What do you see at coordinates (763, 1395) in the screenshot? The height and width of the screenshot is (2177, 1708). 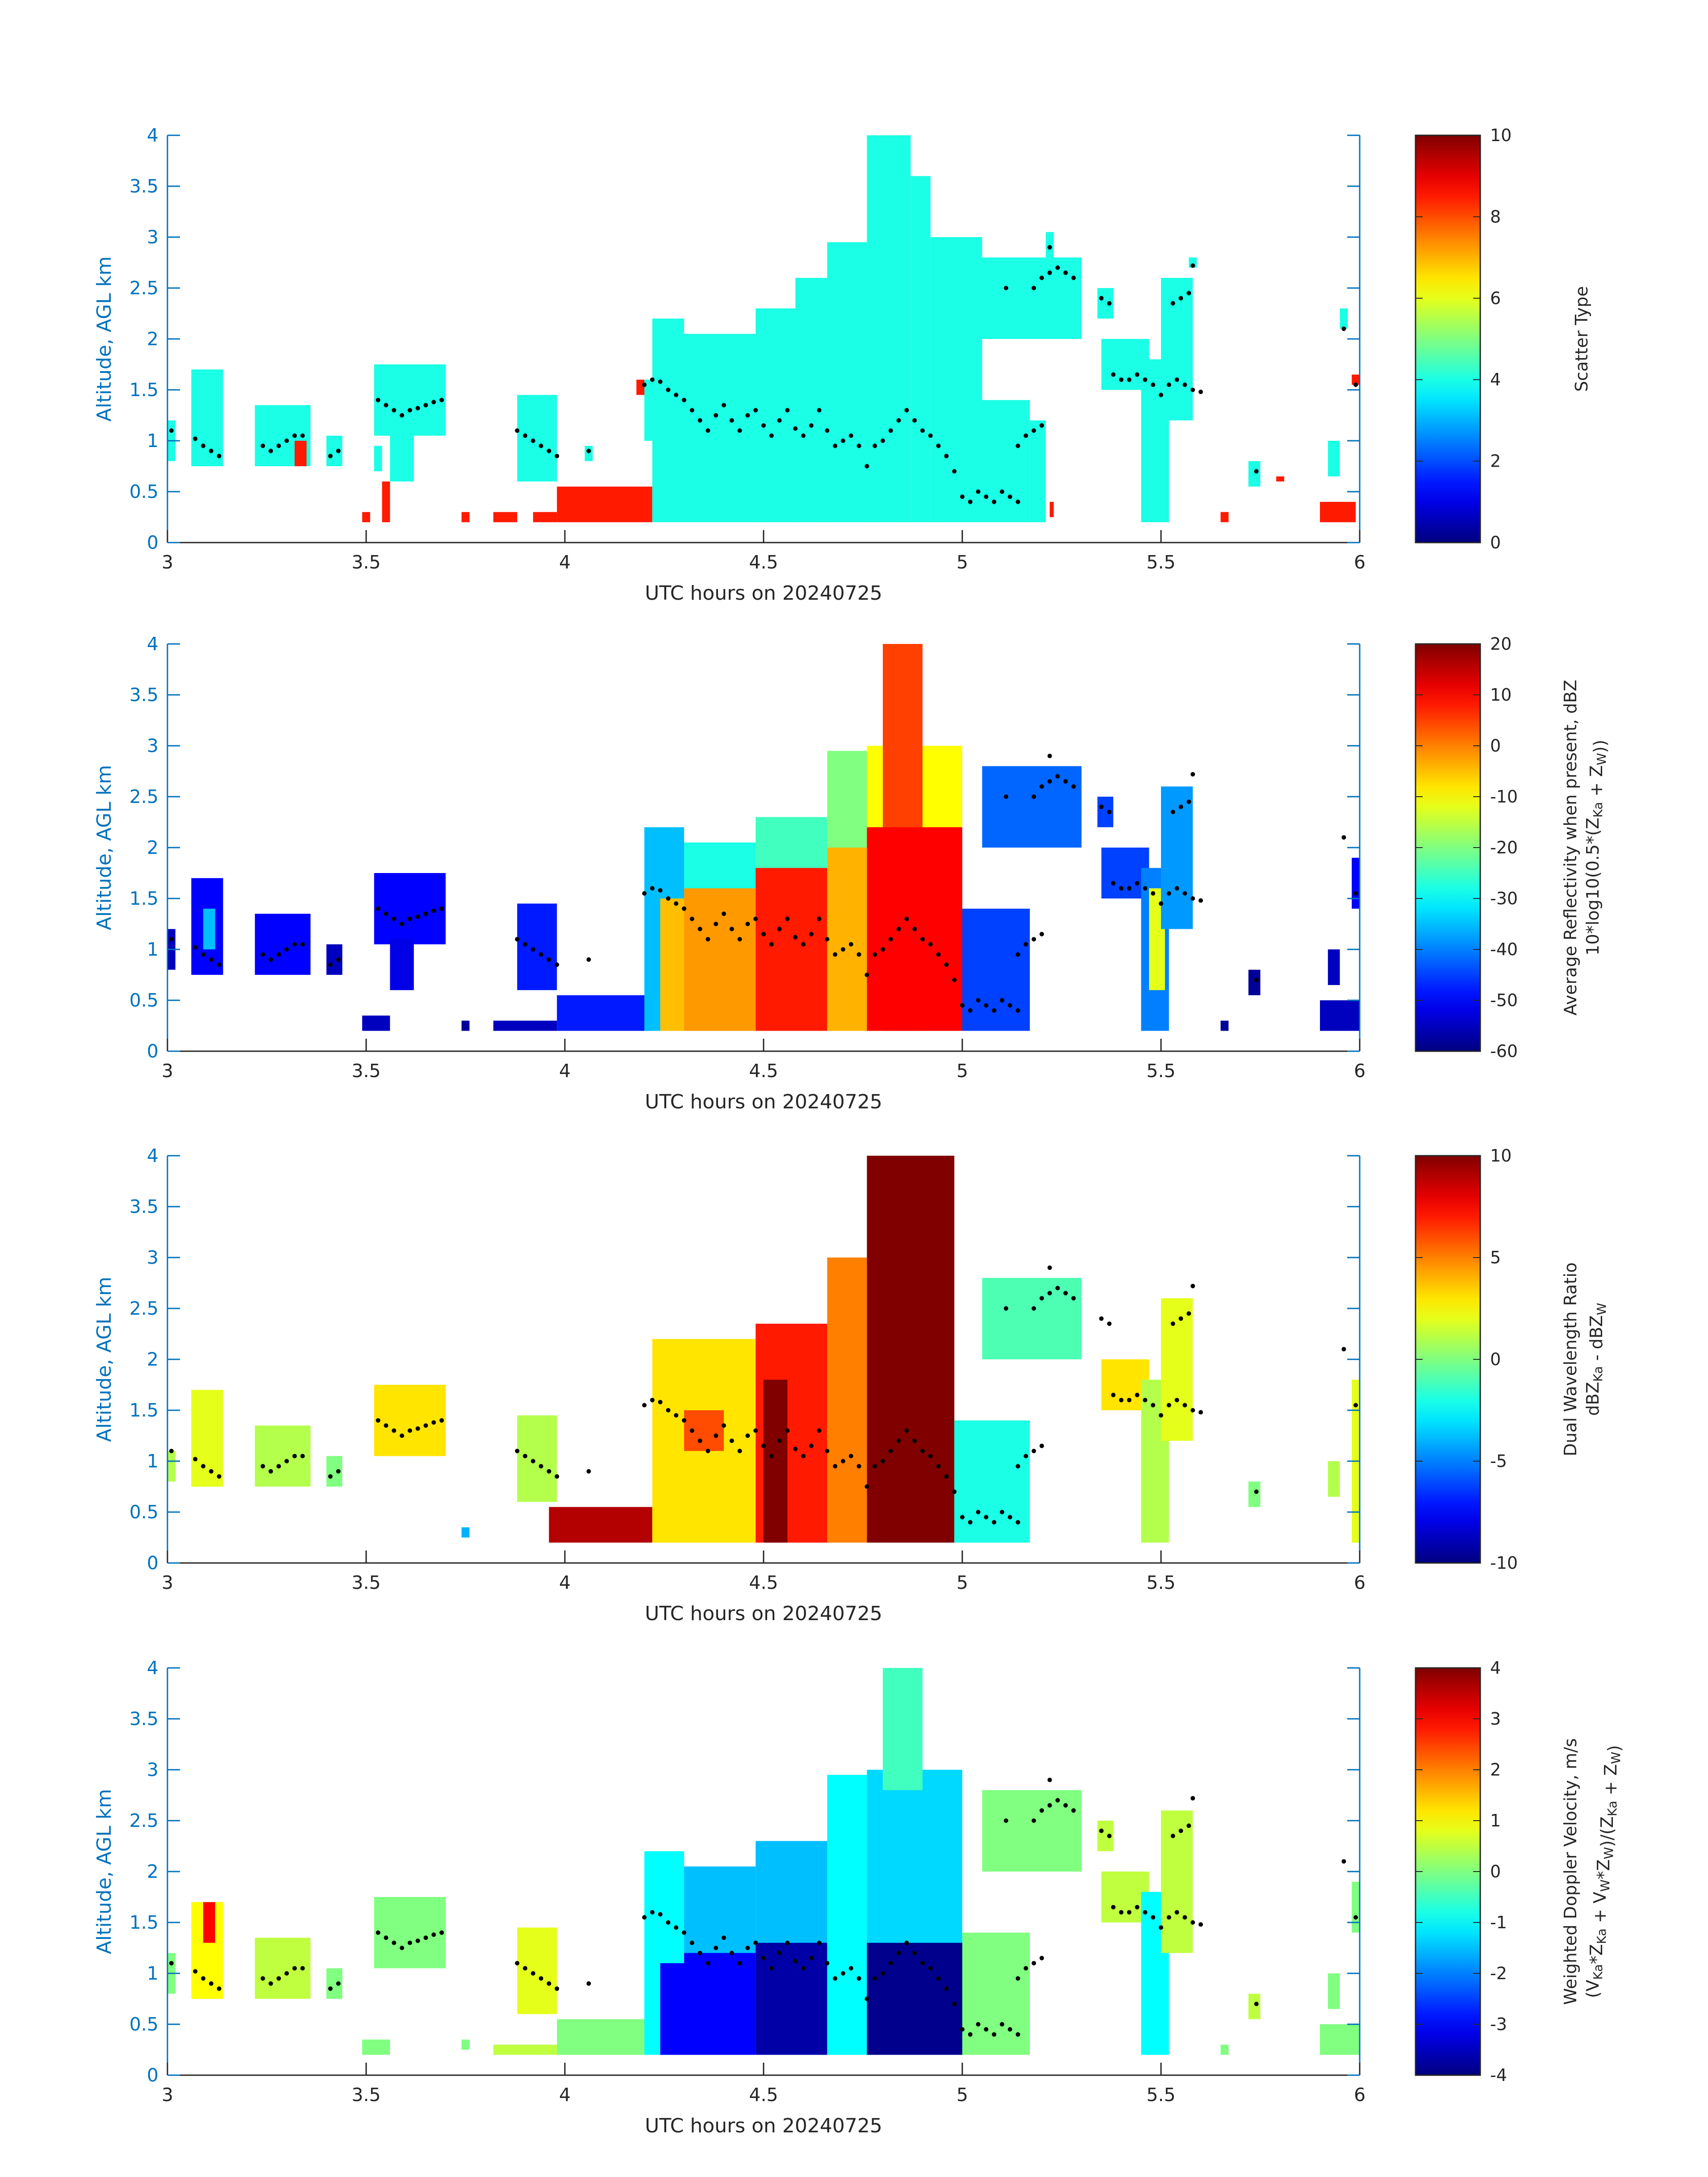 I see `cloud-base-markers` at bounding box center [763, 1395].